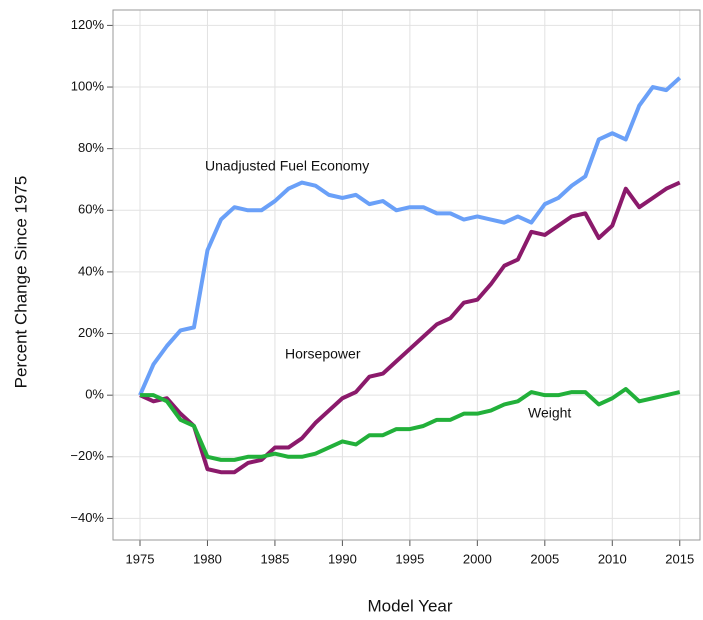  Describe the element at coordinates (342, 558) in the screenshot. I see `x-tick-label: 1990` at that location.